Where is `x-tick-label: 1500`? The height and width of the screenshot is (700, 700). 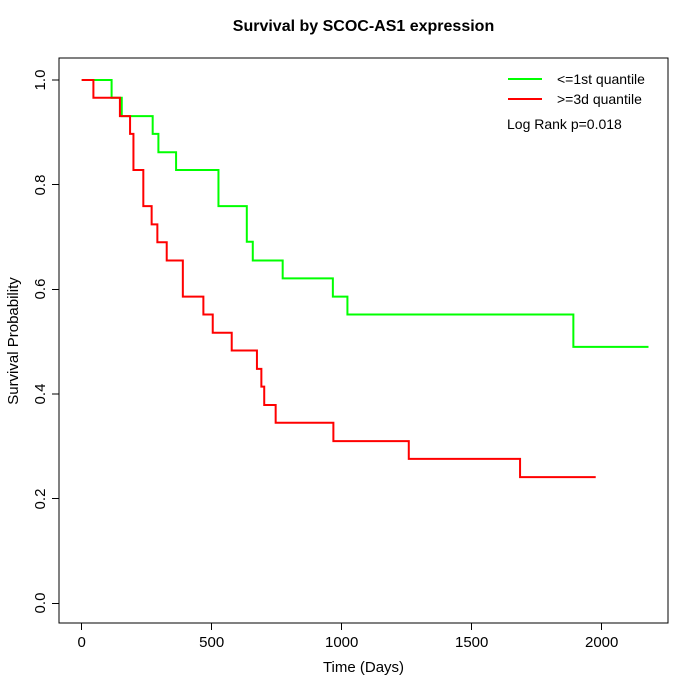 x-tick-label: 1500 is located at coordinates (472, 642).